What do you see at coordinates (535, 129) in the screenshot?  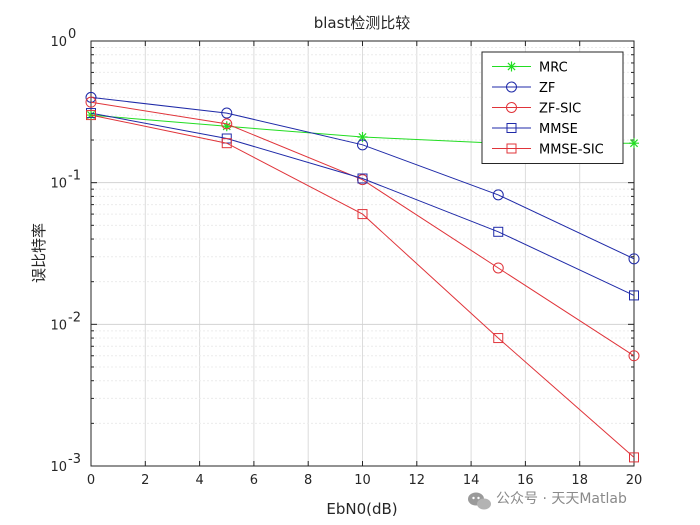 I see `legend-item: MMSE` at bounding box center [535, 129].